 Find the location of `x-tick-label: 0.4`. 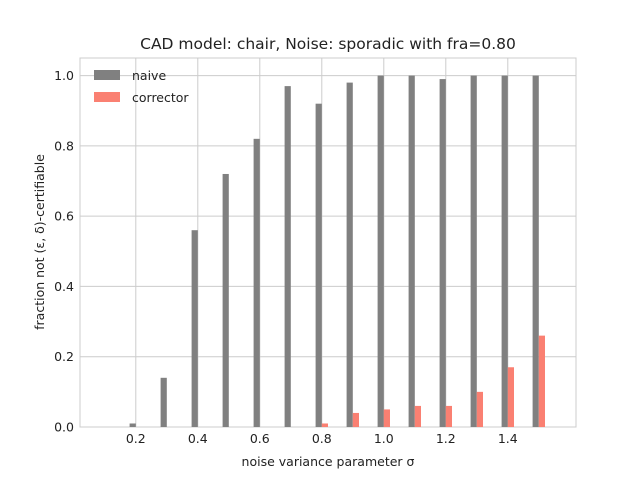

x-tick-label: 0.4 is located at coordinates (198, 438).